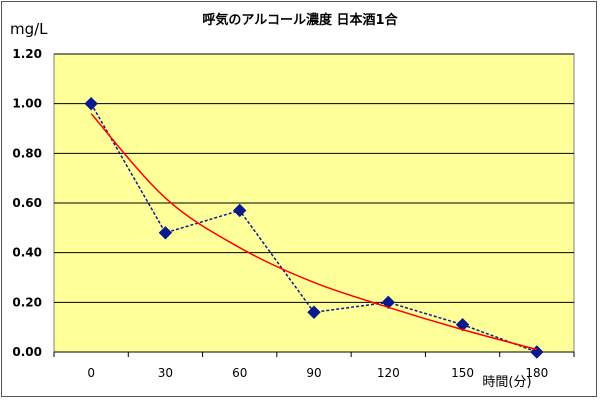 The width and height of the screenshot is (600, 401). What do you see at coordinates (300, 20) in the screenshot?
I see `chart-title: 呼気のアルコール濃度 日本酒1合` at bounding box center [300, 20].